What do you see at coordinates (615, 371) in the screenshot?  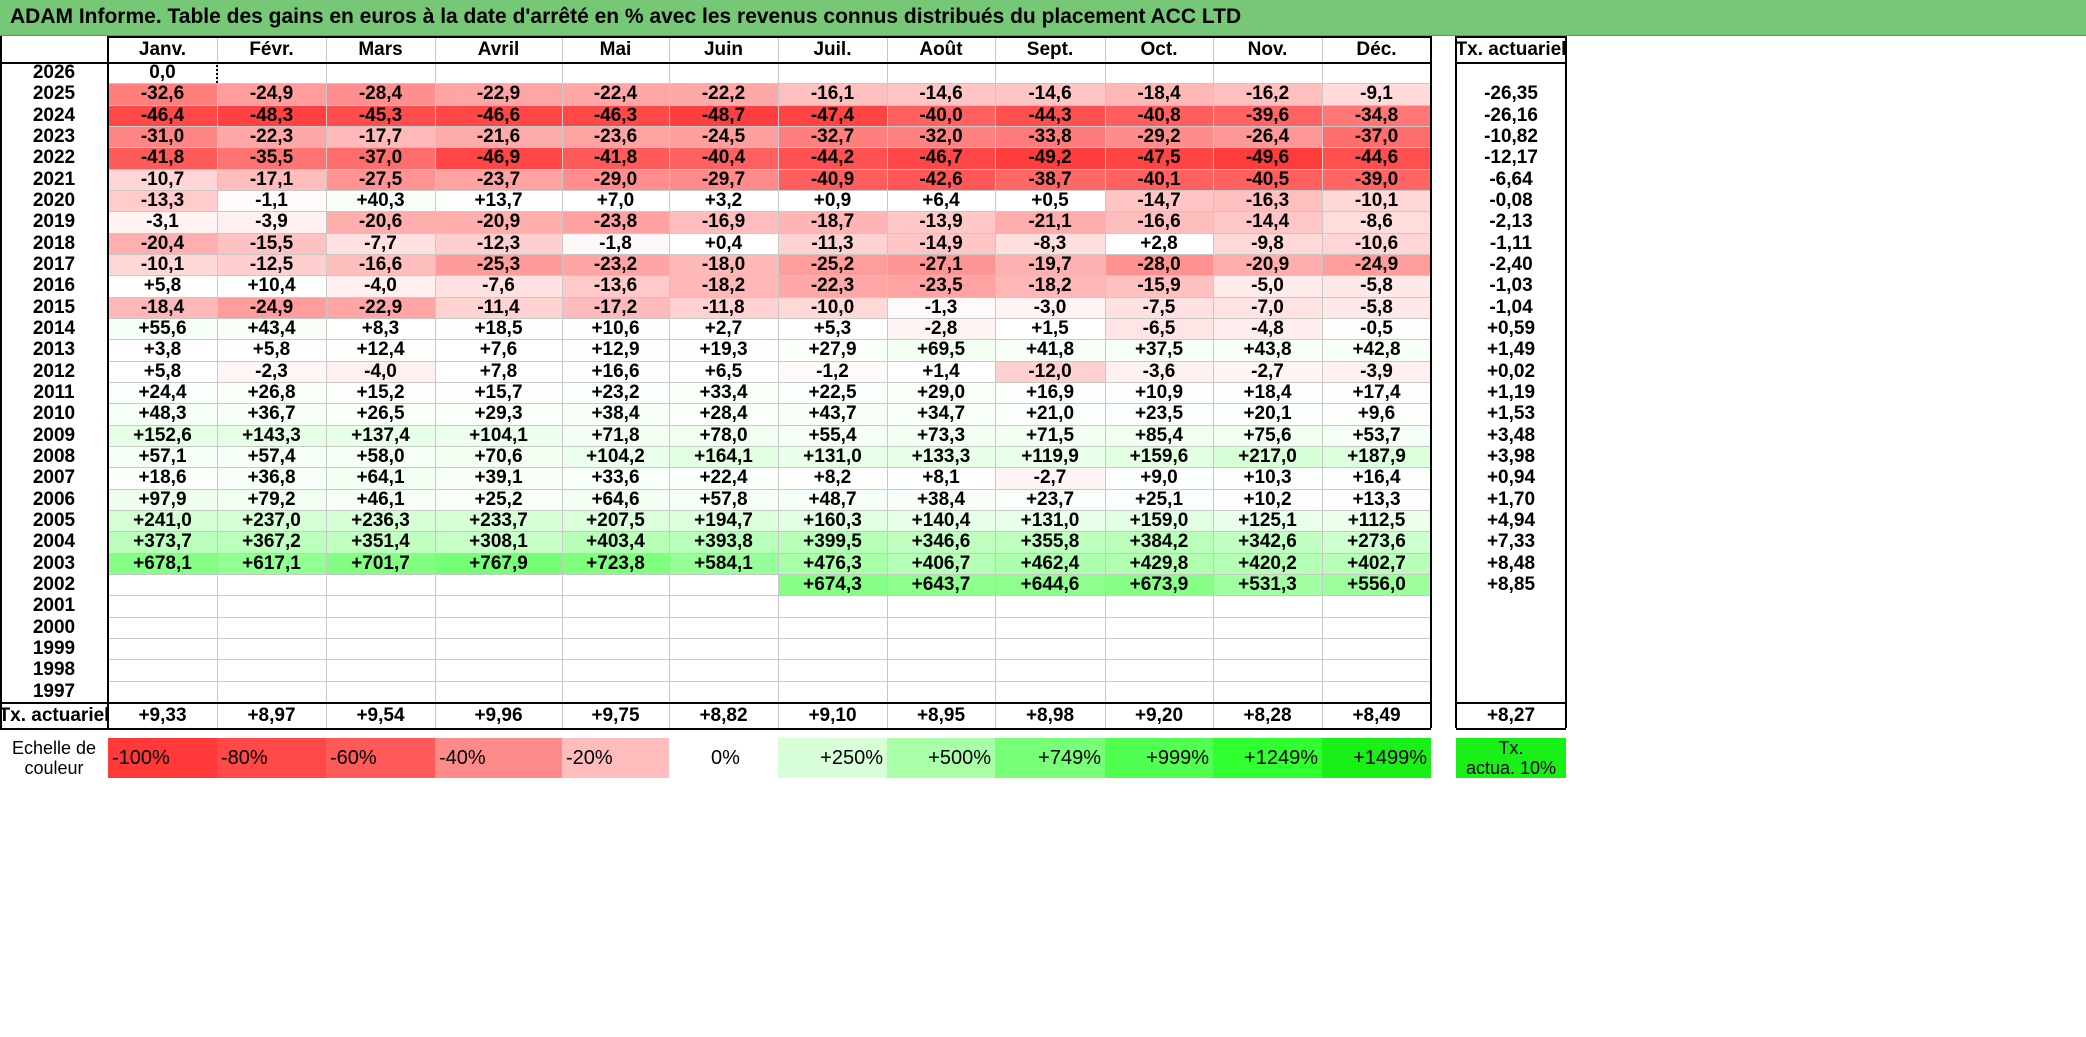 I see `table-cell: +16,6` at bounding box center [615, 371].